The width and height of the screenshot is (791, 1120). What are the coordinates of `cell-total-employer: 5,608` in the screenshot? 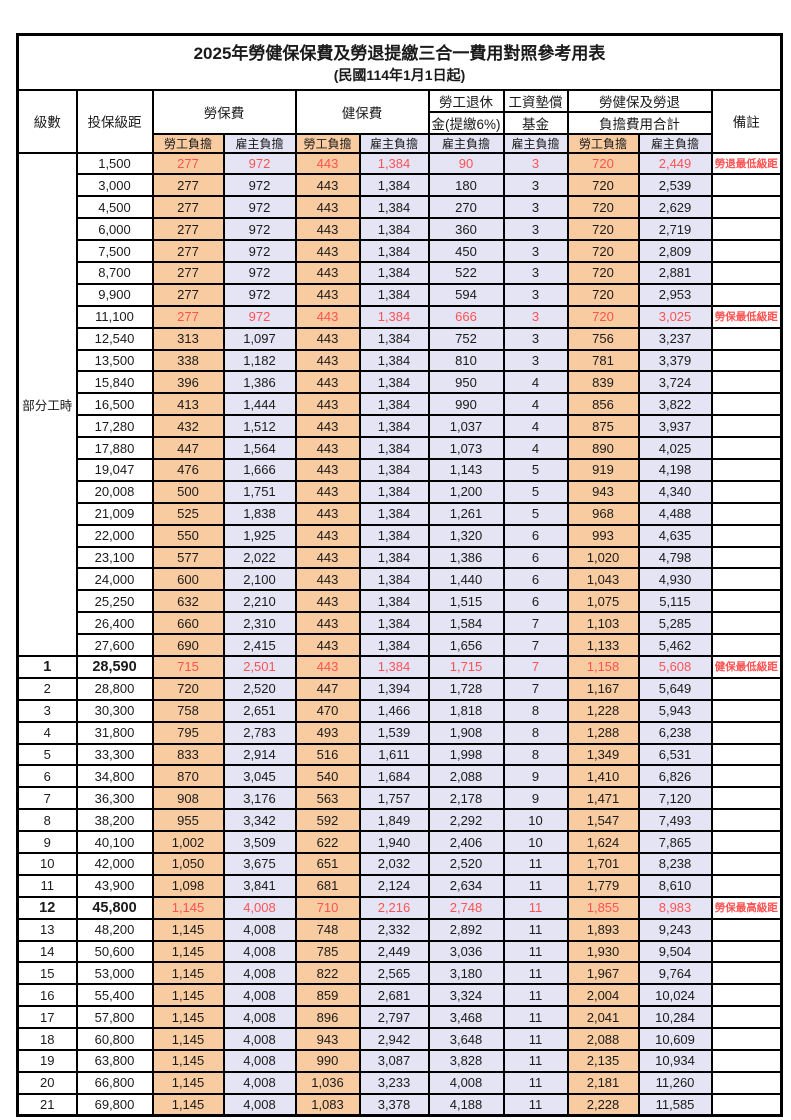 It's located at (675, 666).